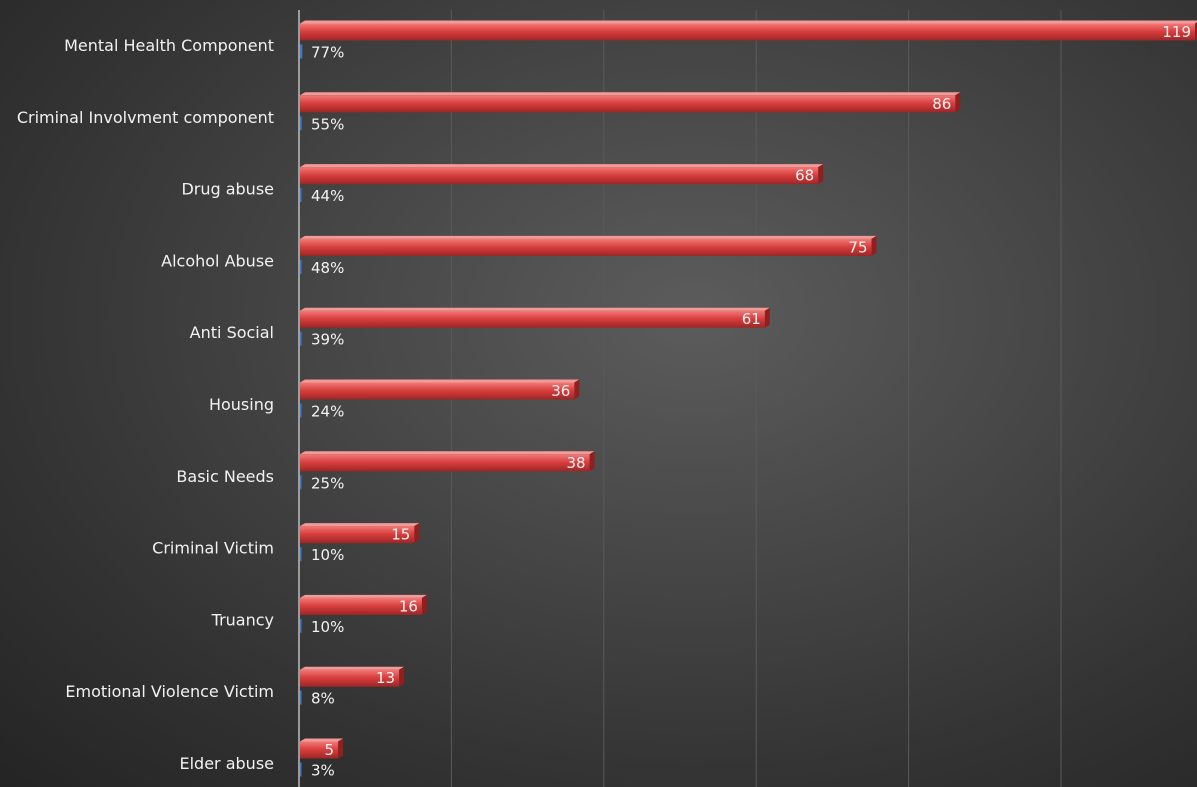  Describe the element at coordinates (327, 340) in the screenshot. I see `percent-label: 39%` at that location.